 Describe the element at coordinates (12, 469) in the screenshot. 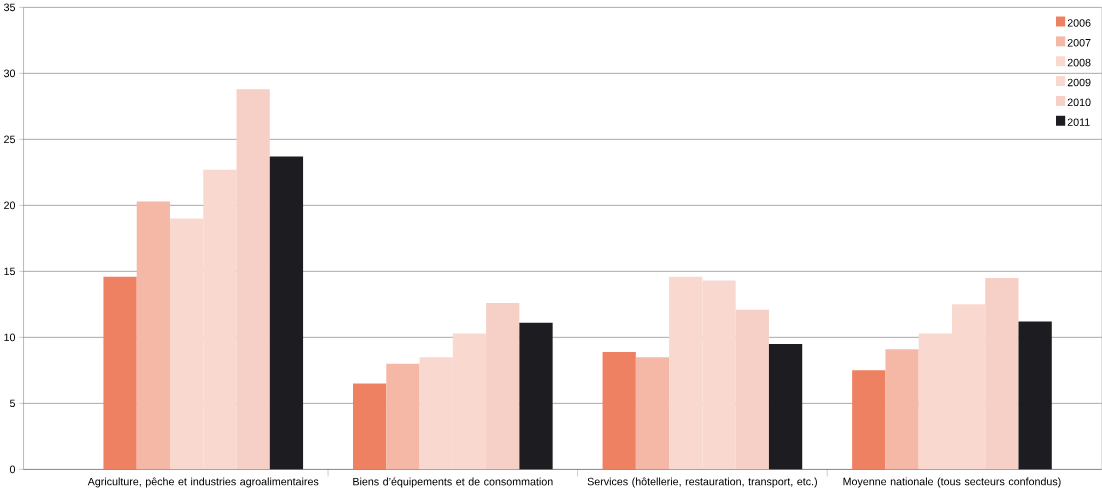

I see `y-tick-label: 0` at that location.